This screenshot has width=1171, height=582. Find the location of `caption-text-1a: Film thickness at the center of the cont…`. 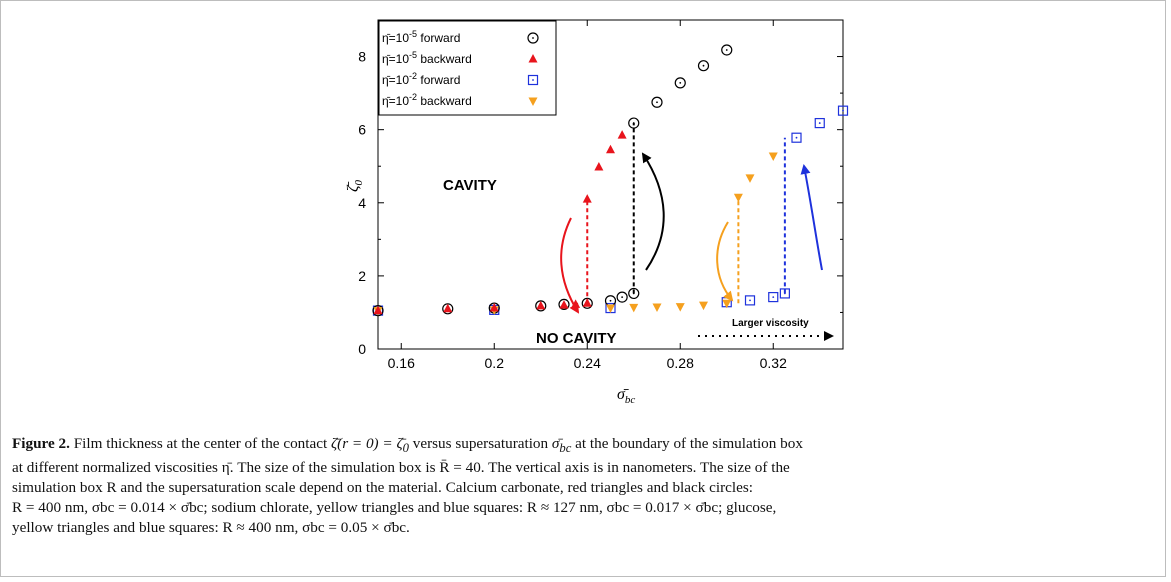

caption-text-1a: Film thickness at the center of the cont… is located at coordinates (200, 443).